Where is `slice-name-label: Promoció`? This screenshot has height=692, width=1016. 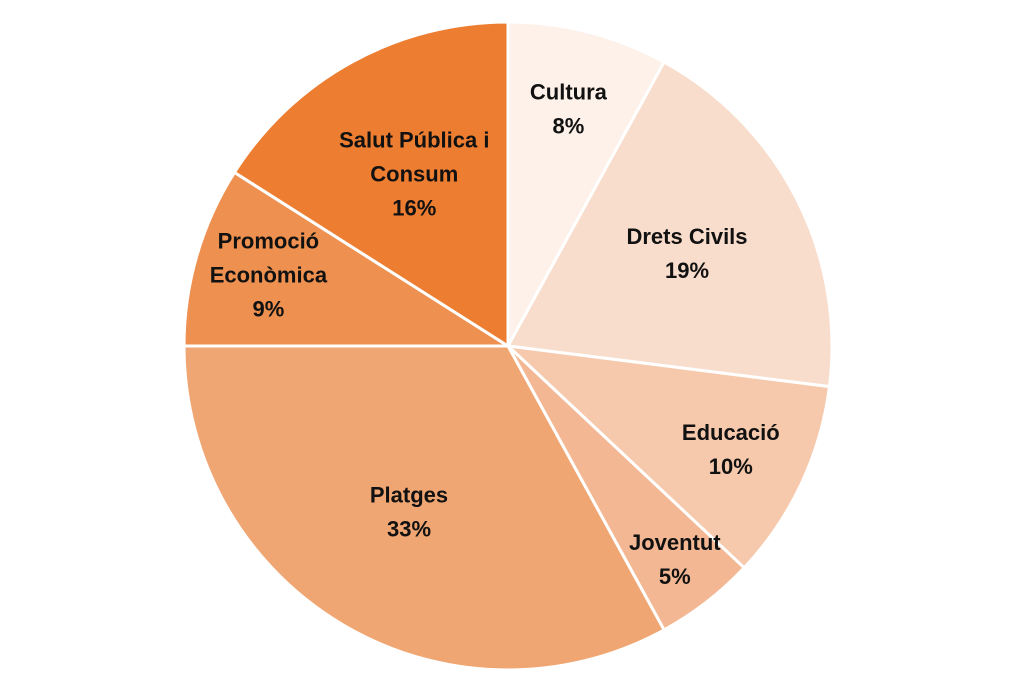 slice-name-label: Promoció is located at coordinates (268, 240).